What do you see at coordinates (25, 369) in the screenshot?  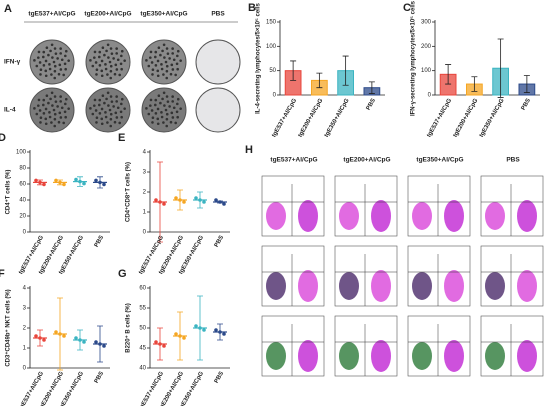 I see `y-tick-label: 0` at bounding box center [25, 369].